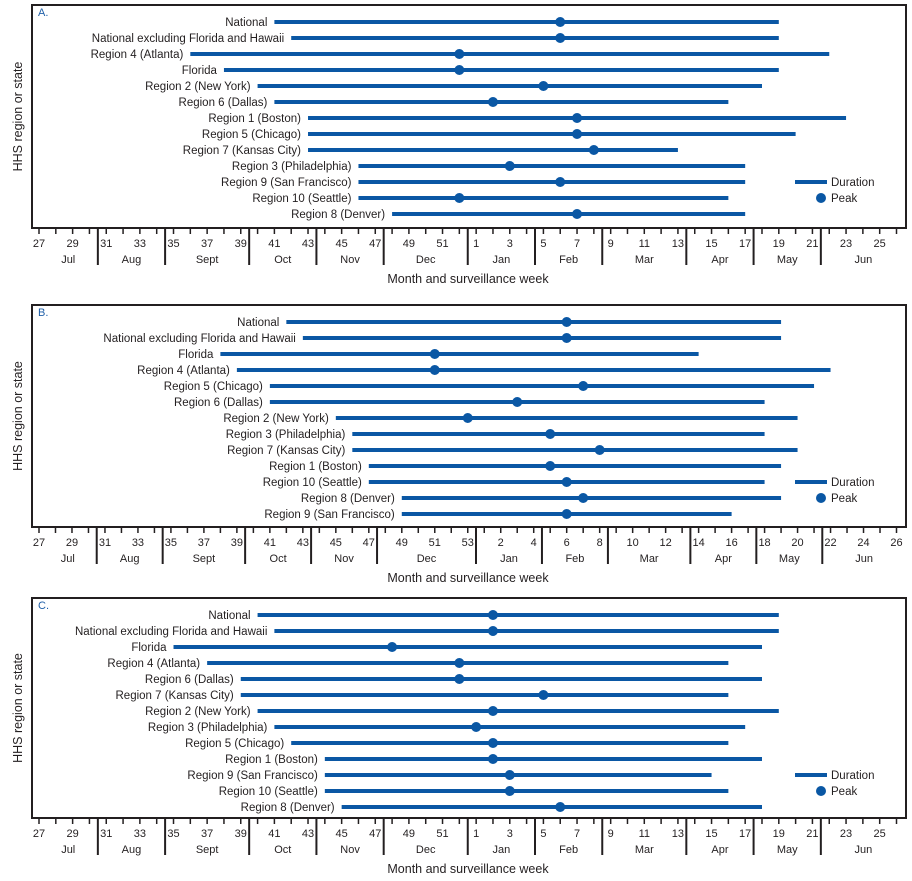 This screenshot has height=881, width=912. I want to click on week-tick-label: 18, so click(764, 543).